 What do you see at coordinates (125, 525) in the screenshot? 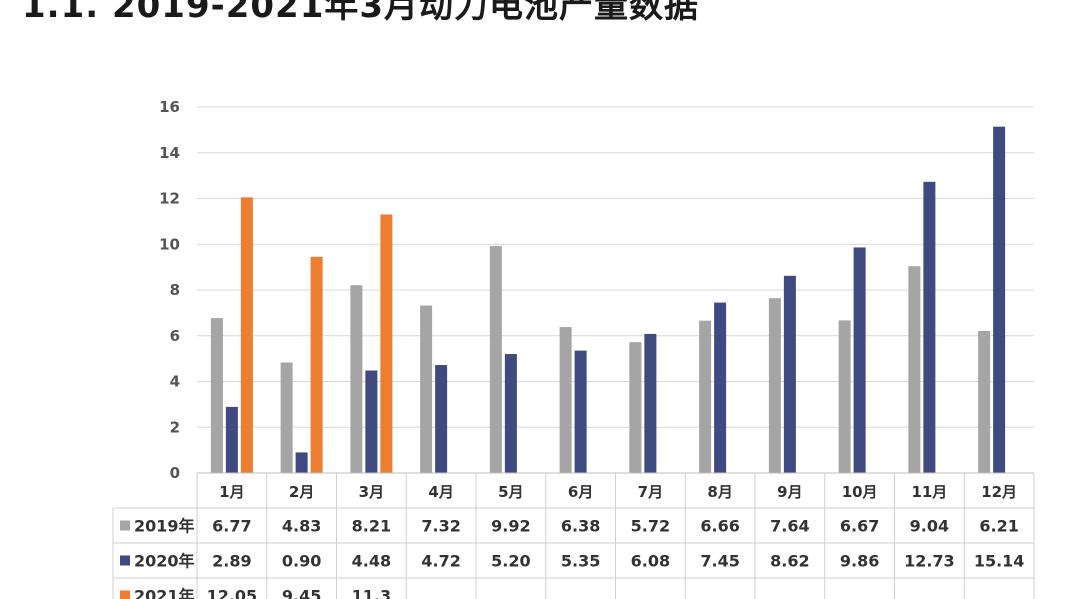
I see `legend-key-2019年` at bounding box center [125, 525].